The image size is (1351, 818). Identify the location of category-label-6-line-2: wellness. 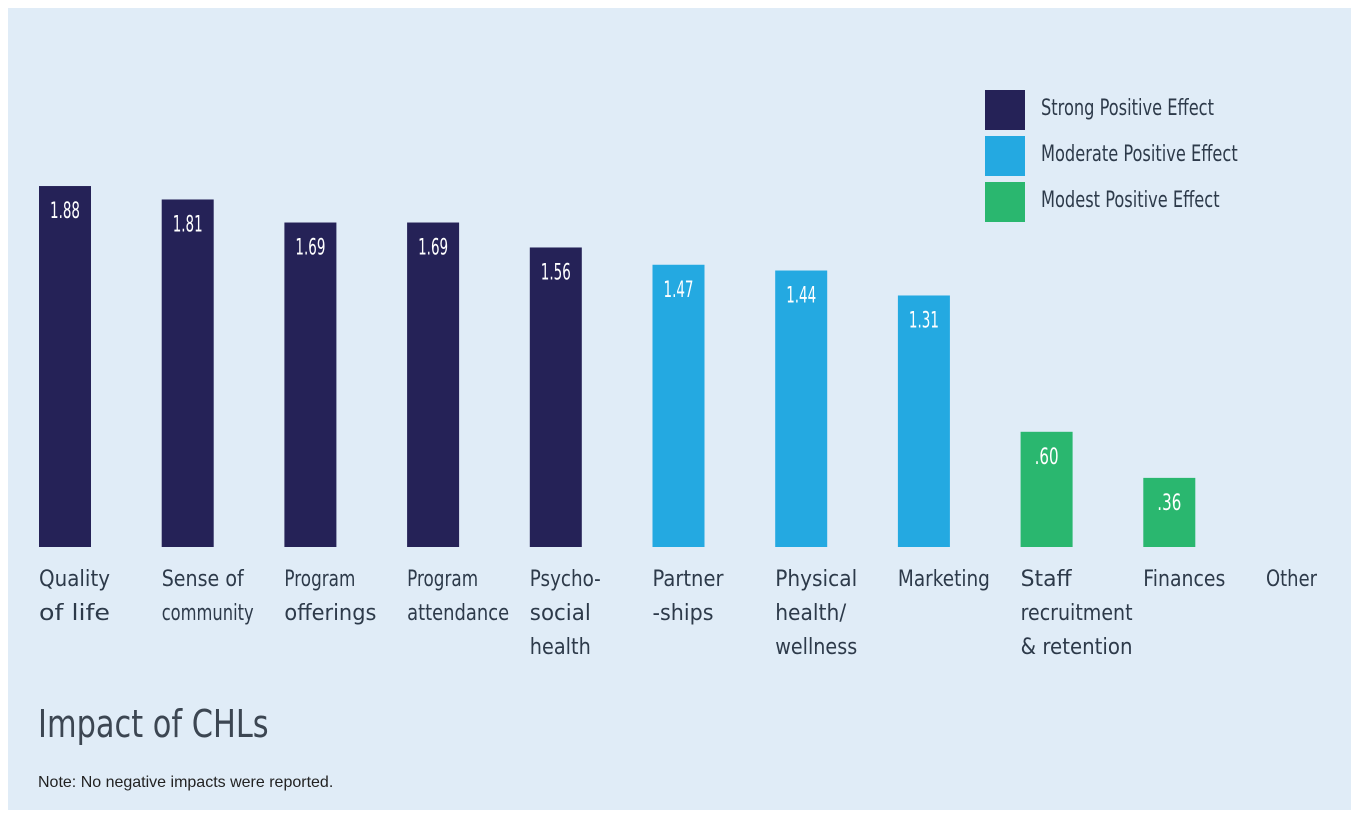
(816, 647).